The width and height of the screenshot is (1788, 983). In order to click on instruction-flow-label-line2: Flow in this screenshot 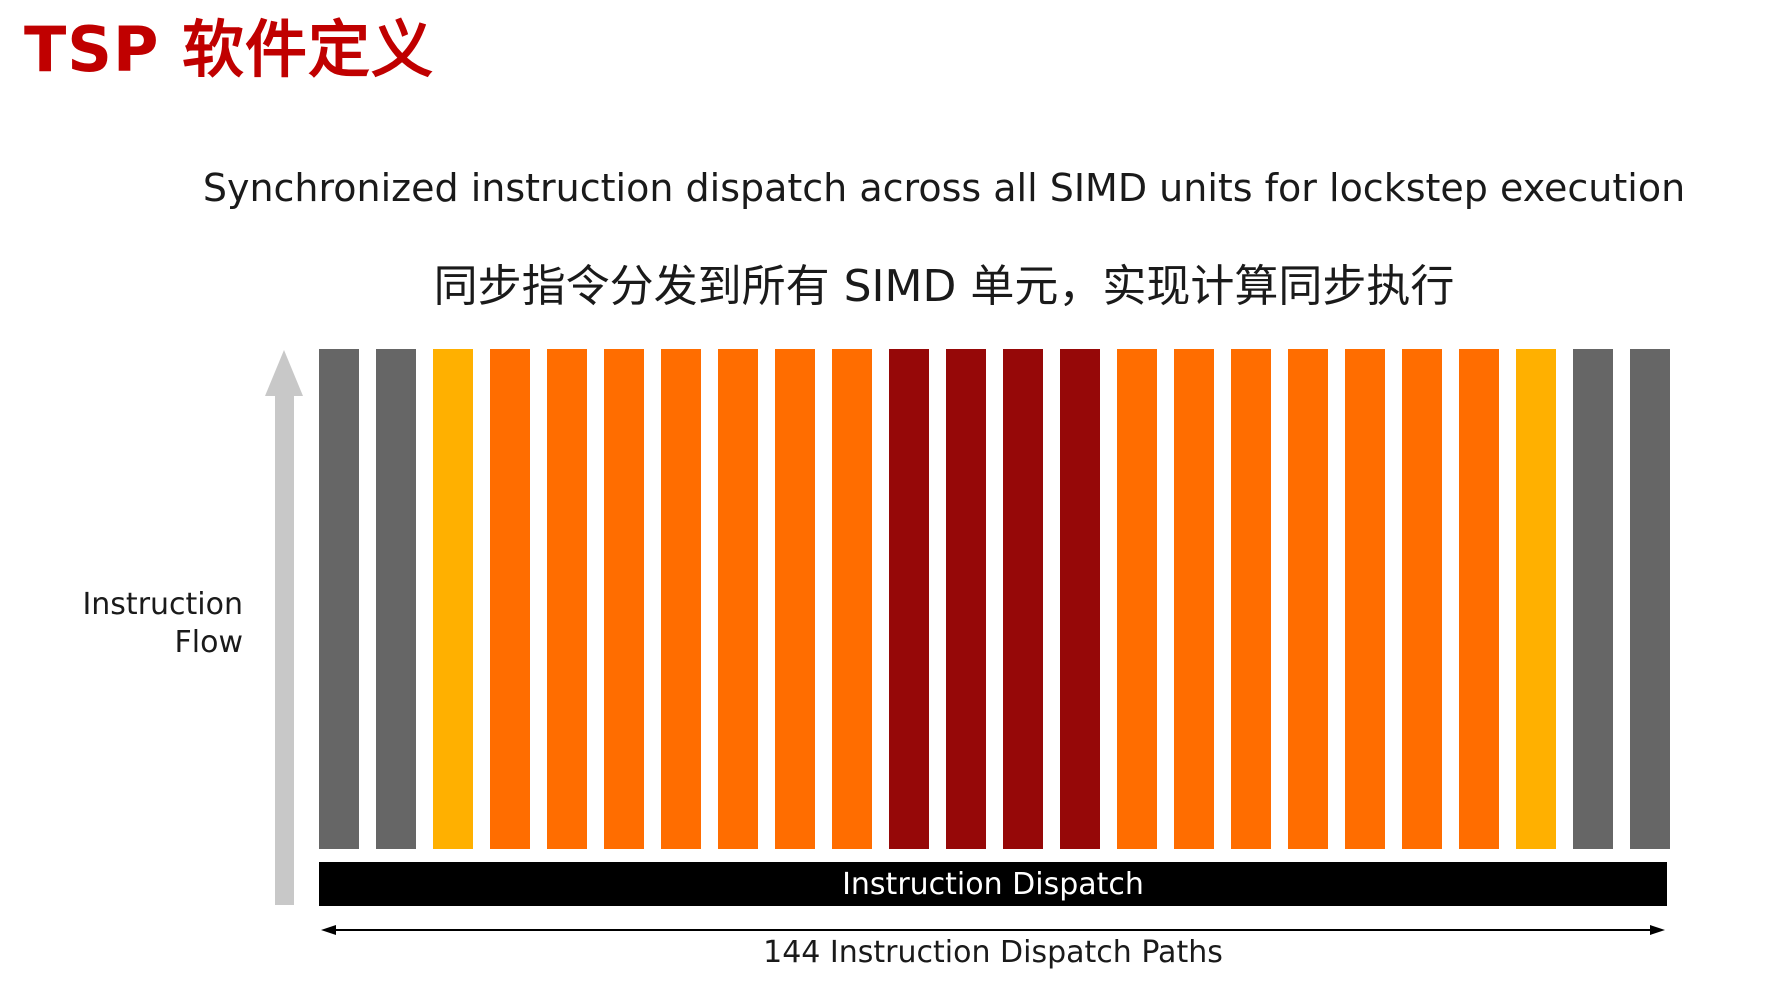, I will do `click(208, 642)`.